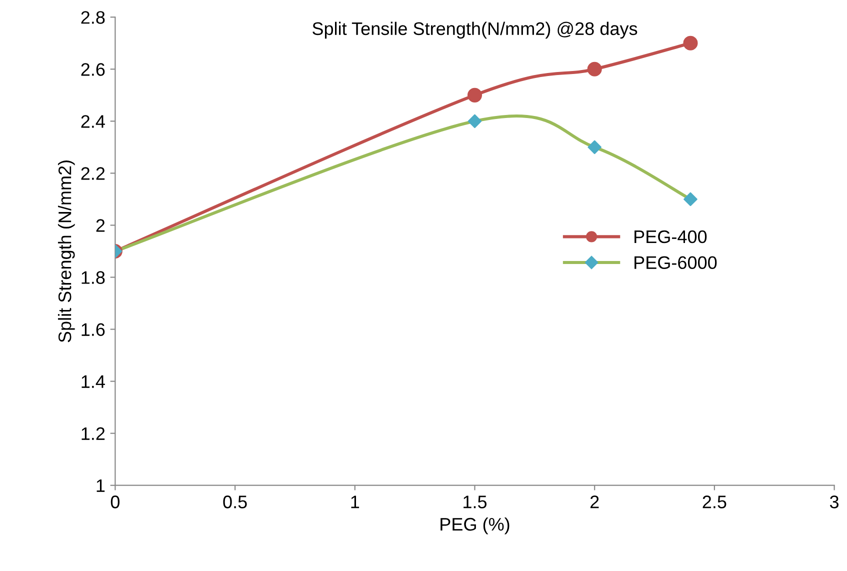  Describe the element at coordinates (100, 485) in the screenshot. I see `y-tick-label: 1` at that location.